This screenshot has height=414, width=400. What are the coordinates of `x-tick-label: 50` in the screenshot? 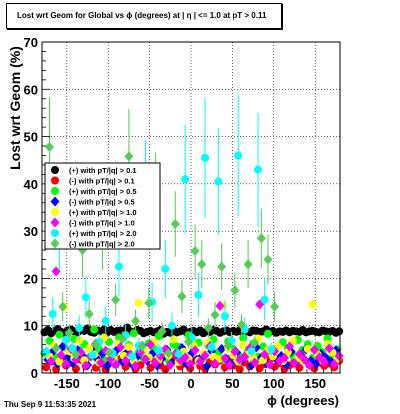 It's located at (232, 383).